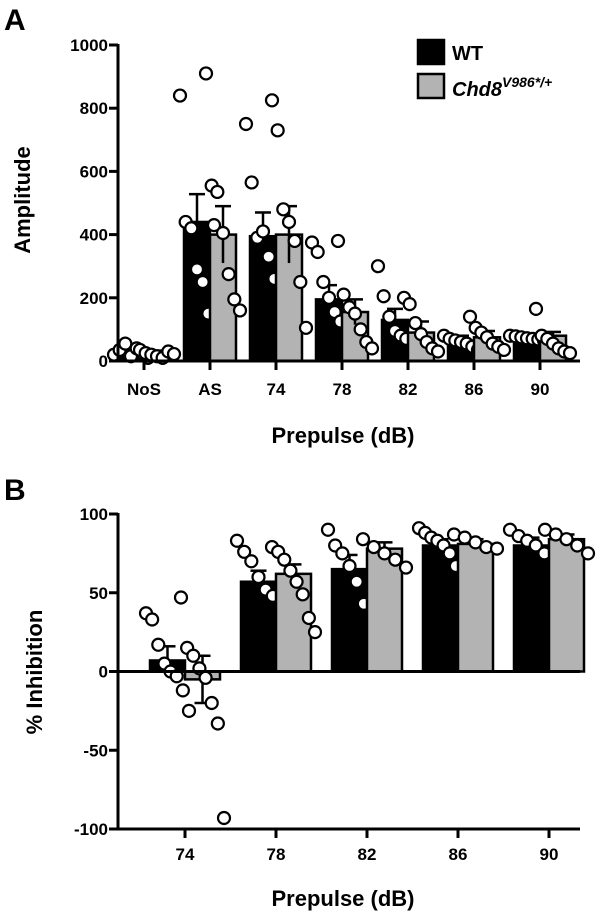 The height and width of the screenshot is (918, 596). What do you see at coordinates (94, 108) in the screenshot?
I see `panel-a-y-tick-label: 800` at bounding box center [94, 108].